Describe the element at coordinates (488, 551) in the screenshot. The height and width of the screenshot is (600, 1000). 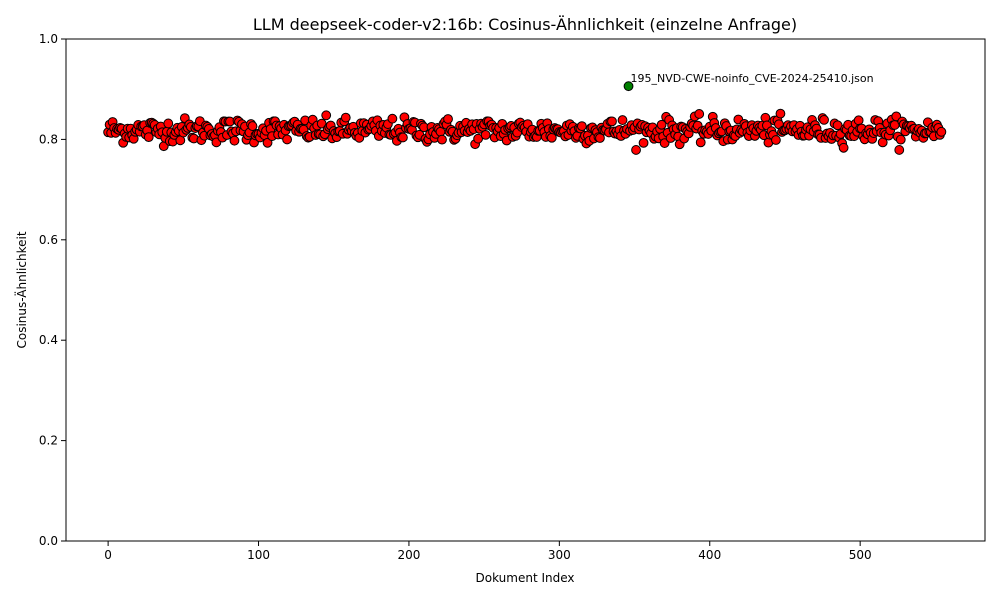
I see `x-axis: 0 100 200 300 400 500` at that location.